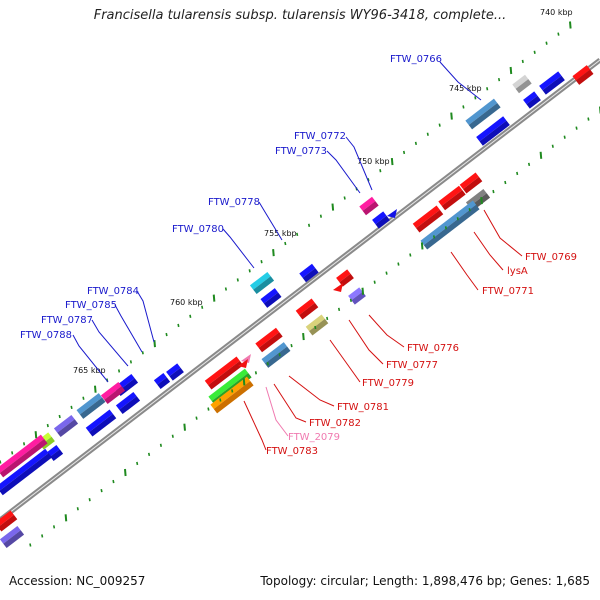 This screenshot has height=600, width=600. What do you see at coordinates (198, 229) in the screenshot?
I see `gene-label: FTW_0780` at bounding box center [198, 229].